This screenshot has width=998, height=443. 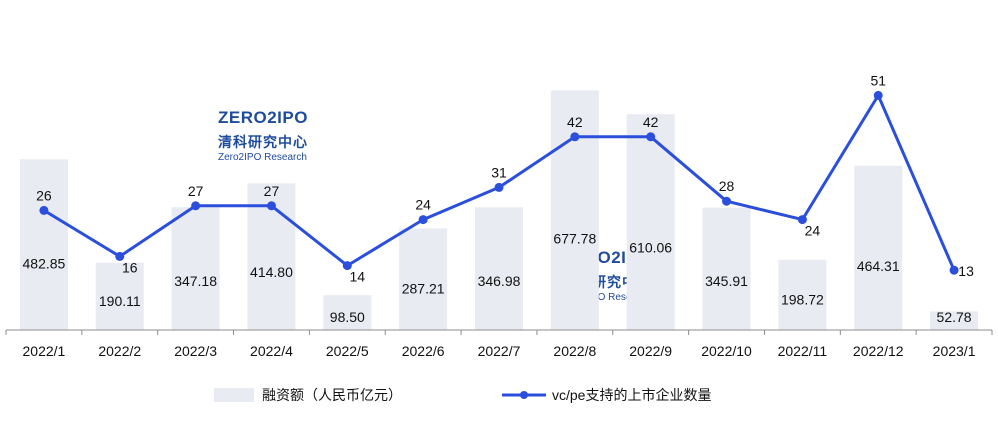 I want to click on legend-line-label: vc/pe支持的上市企业数量, so click(x=631, y=395).